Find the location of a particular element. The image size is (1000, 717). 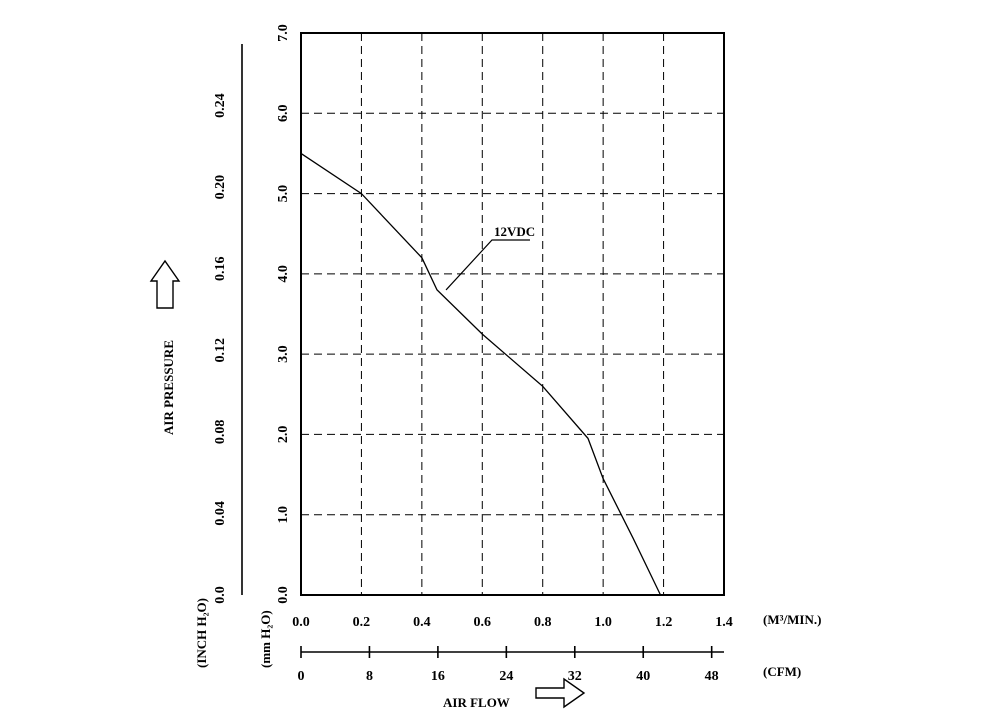

x-axis-title: AIR FLOW is located at coordinates (476, 702).